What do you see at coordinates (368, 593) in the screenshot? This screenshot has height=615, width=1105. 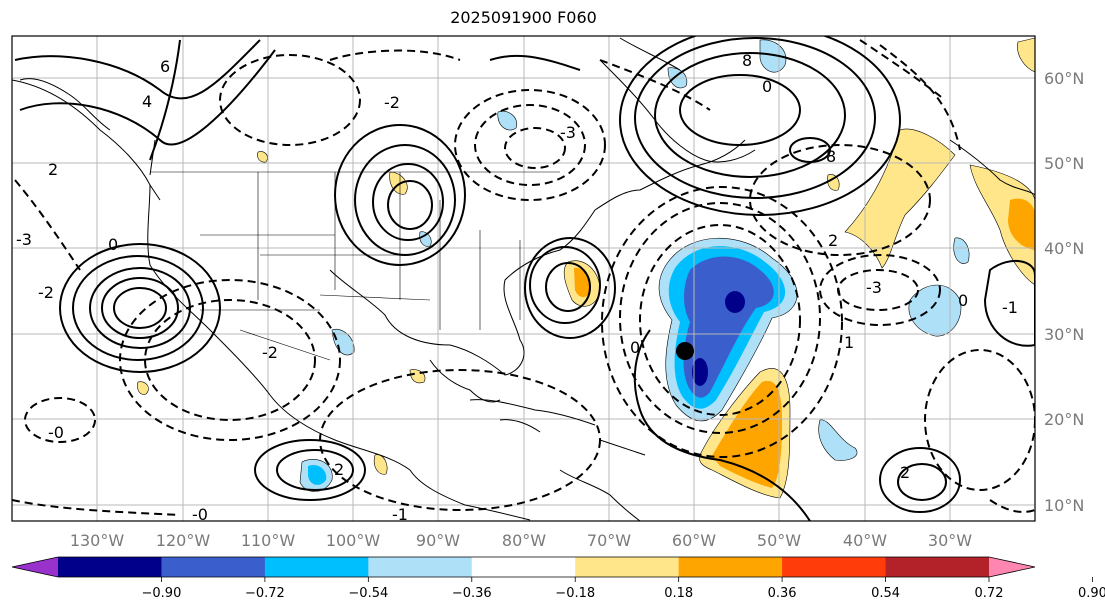 I see `colorbar-tick-label: −0.54` at bounding box center [368, 593].